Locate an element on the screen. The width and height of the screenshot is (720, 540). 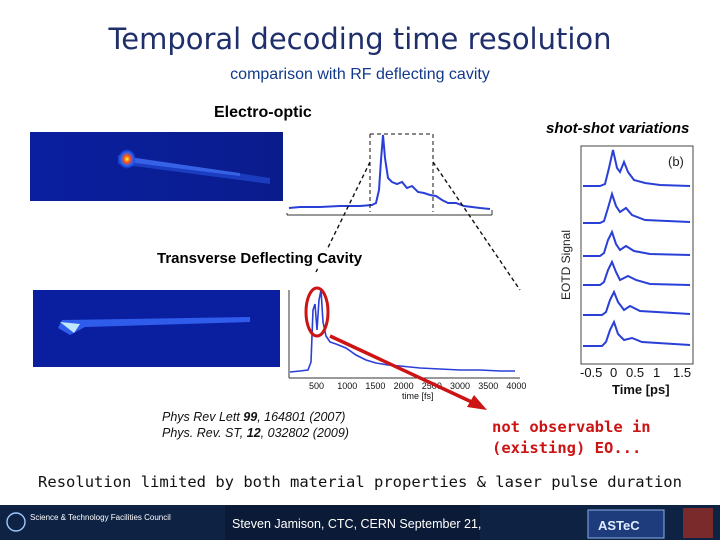
slide-title: Temporal decoding time resolution is located at coordinates (360, 39).